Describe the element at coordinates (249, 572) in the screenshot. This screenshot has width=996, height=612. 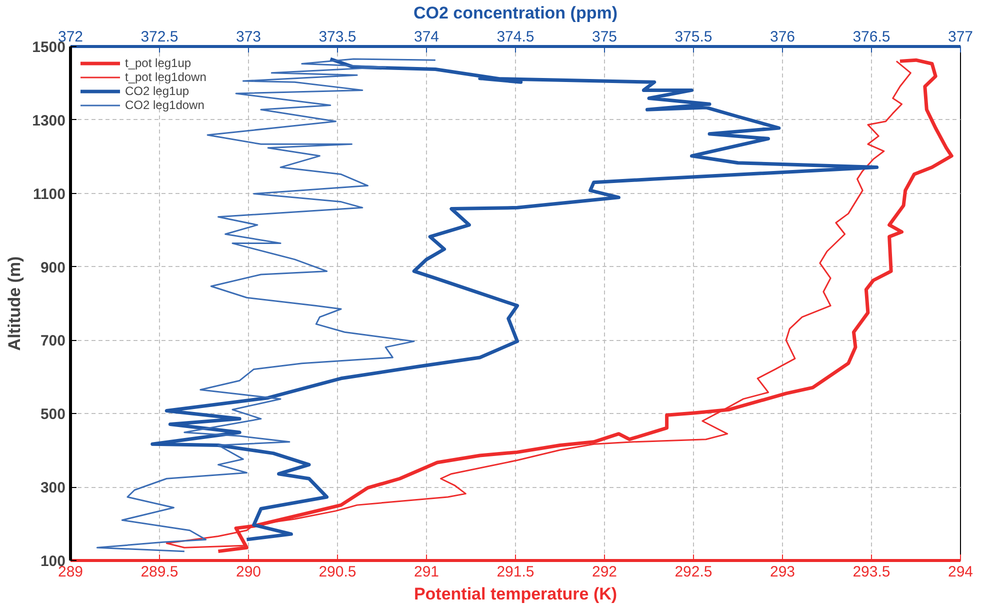
I see `x-tick-label: 290` at that location.